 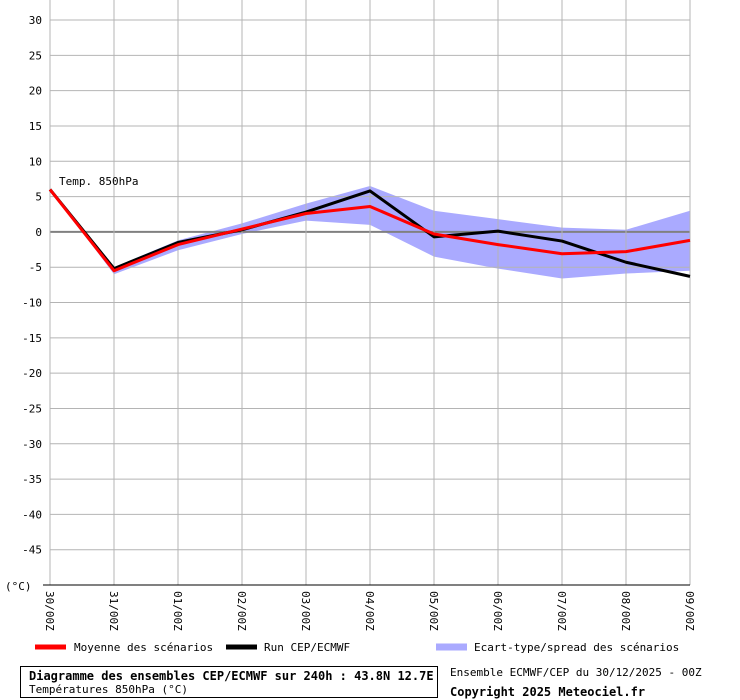 What do you see at coordinates (143, 647) in the screenshot?
I see `legend-mean-label: Moyenne des scénarios` at bounding box center [143, 647].